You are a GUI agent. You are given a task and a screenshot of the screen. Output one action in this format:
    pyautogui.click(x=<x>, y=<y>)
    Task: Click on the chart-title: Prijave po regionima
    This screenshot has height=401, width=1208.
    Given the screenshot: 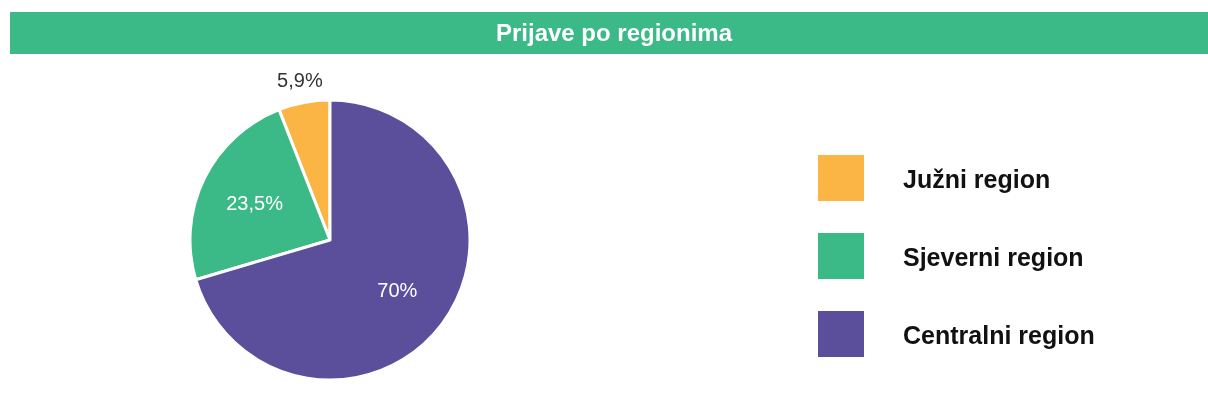 What is the action you would take?
    pyautogui.click(x=614, y=32)
    